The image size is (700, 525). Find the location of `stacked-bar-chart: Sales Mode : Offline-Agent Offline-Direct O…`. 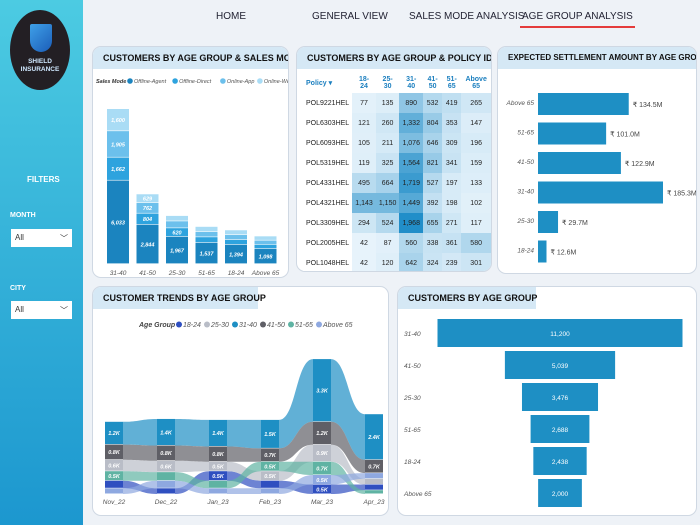

stacked-bar-chart: Sales Mode : Offline-Agent Offline-Direct O… is located at coordinates (192, 177).